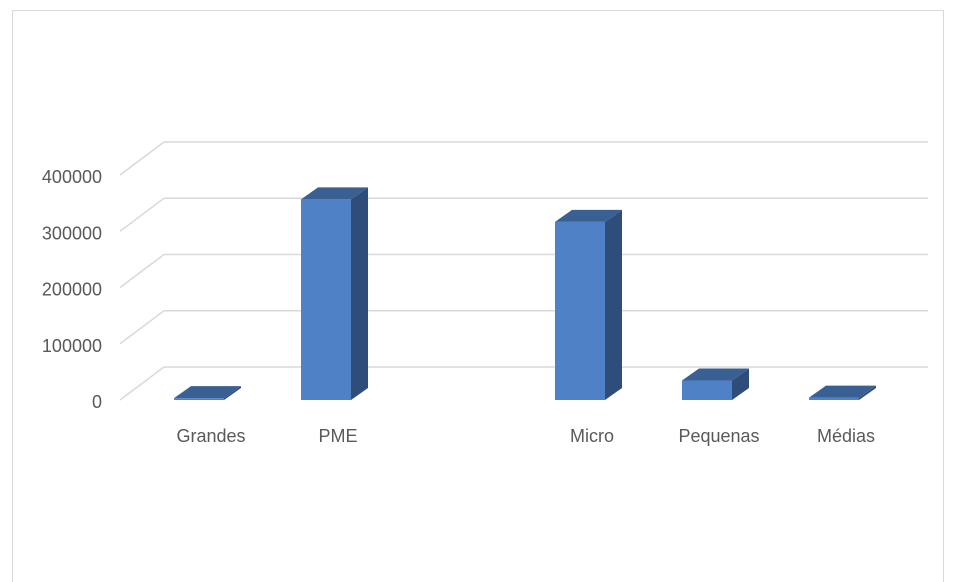 This screenshot has width=955, height=582. What do you see at coordinates (97, 402) in the screenshot?
I see `y-tick-label: 0` at bounding box center [97, 402].